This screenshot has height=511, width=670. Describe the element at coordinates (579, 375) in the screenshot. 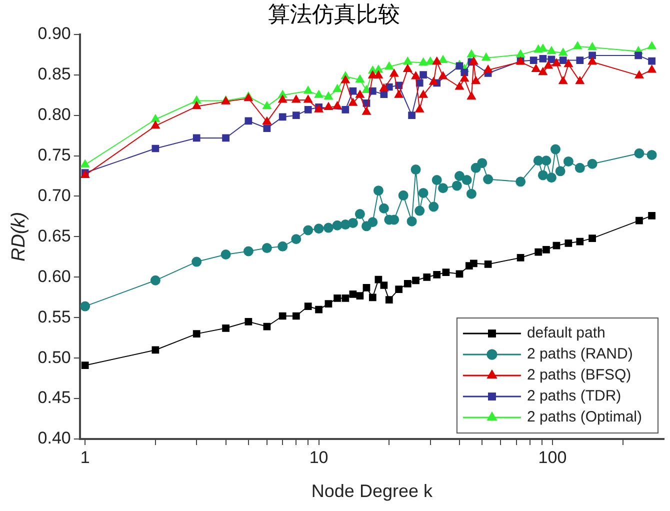

I see `legend-label: 2 paths (BFSQ)` at that location.